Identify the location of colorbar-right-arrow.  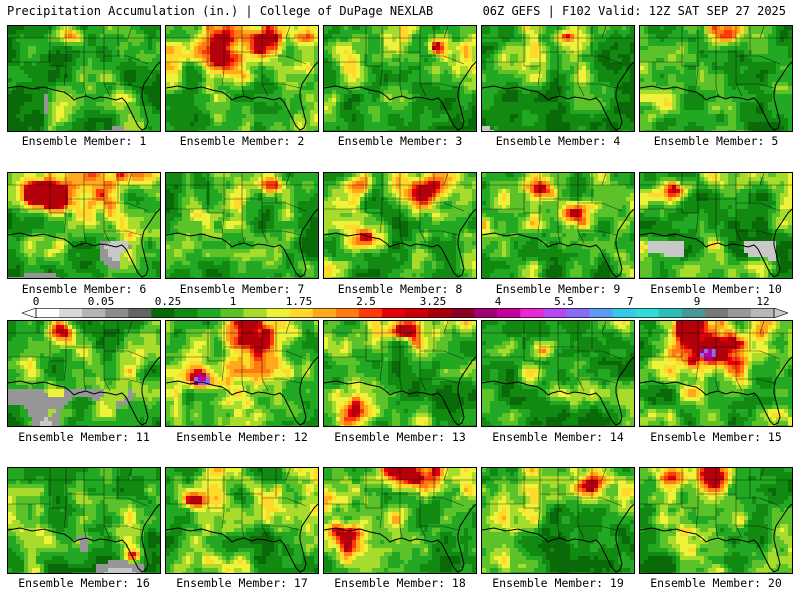
(780, 313).